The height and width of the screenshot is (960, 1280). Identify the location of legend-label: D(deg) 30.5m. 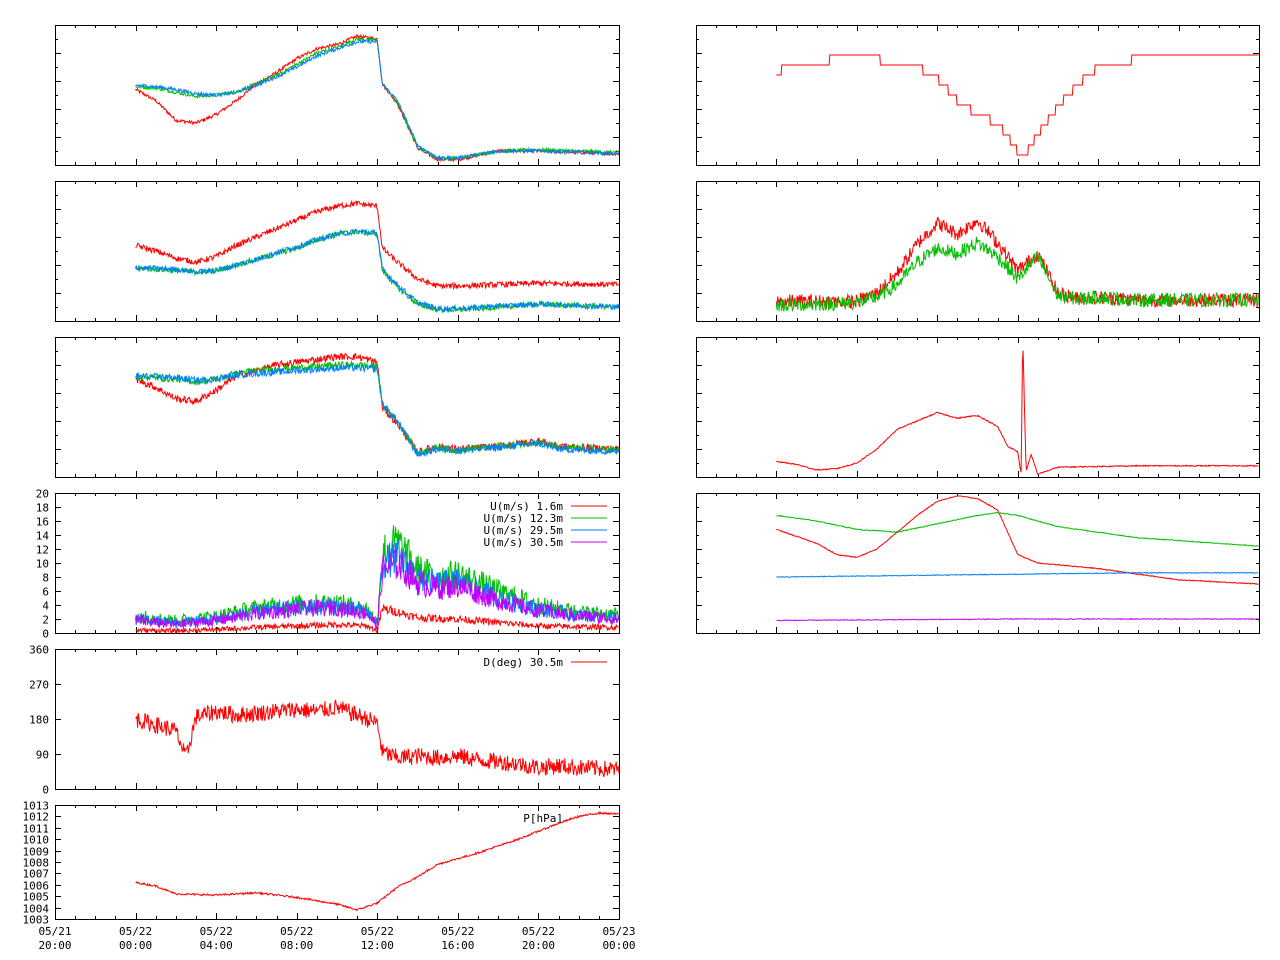
(524, 662).